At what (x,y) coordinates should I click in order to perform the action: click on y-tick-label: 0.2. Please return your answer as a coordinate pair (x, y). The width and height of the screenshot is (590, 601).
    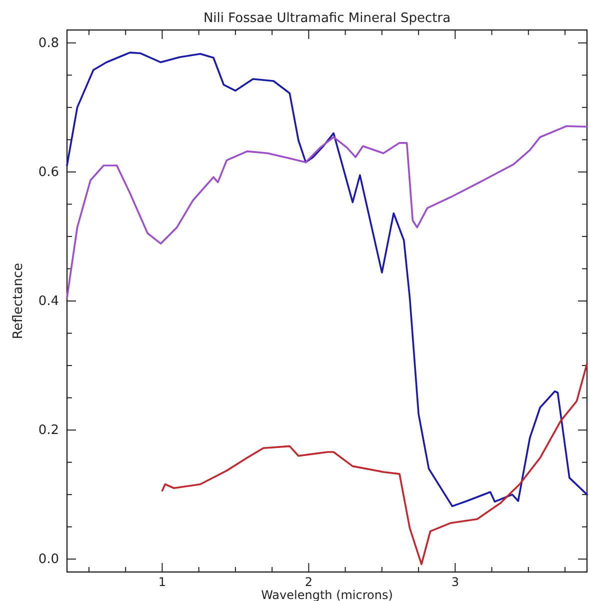
    Looking at the image, I should click on (48, 430).